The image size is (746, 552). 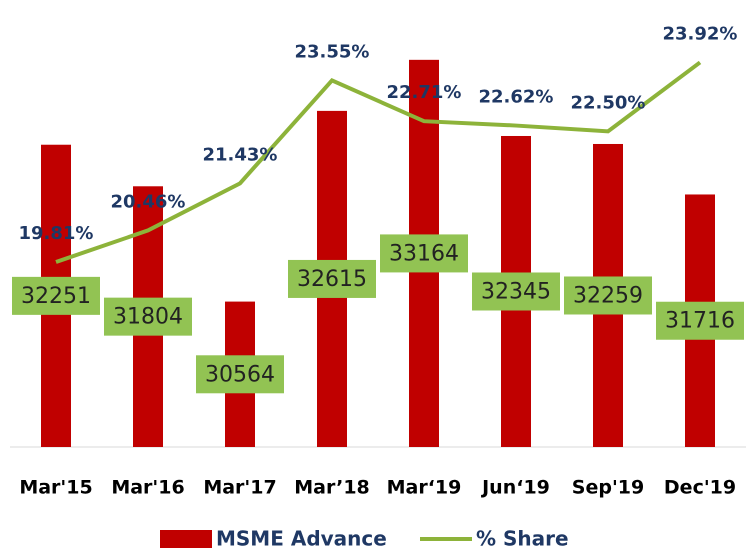 I want to click on line-data-label: 20.46%, so click(x=148, y=201).